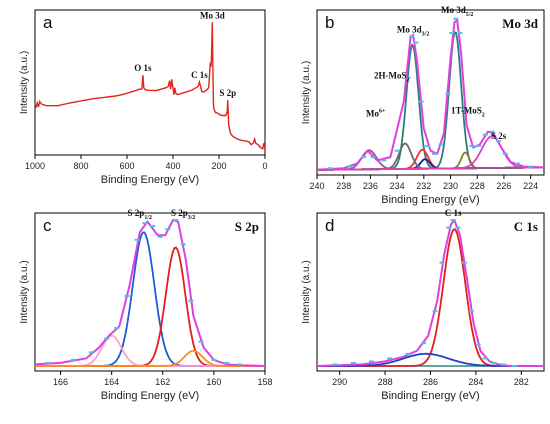 The width and height of the screenshot is (550, 424). Describe the element at coordinates (499, 136) in the screenshot. I see `peak-annotation: S 2s` at that location.